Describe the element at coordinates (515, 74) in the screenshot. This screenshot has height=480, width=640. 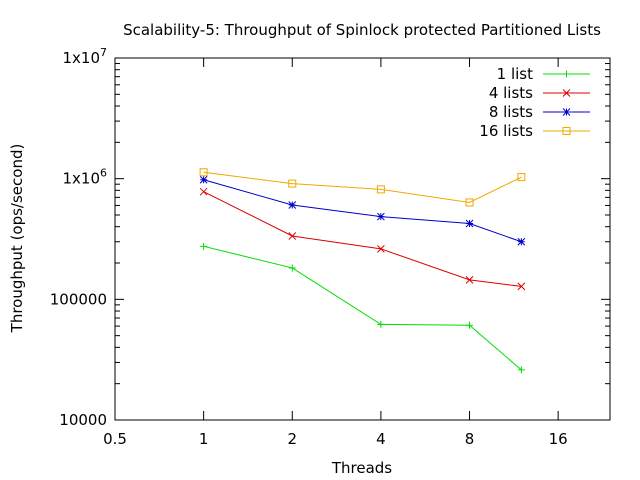
I see `legend-label: 1 list` at that location.